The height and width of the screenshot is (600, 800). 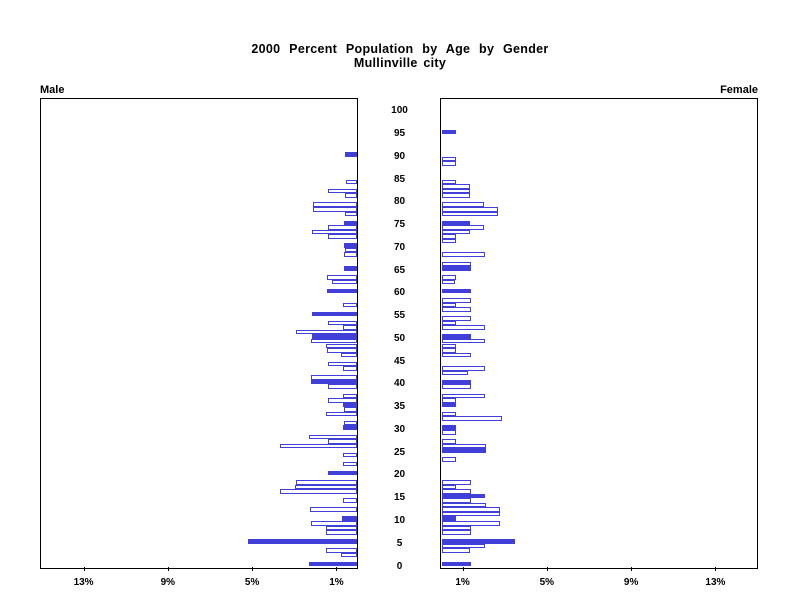 What do you see at coordinates (399, 134) in the screenshot?
I see `age-tick-label-95: 95` at bounding box center [399, 134].